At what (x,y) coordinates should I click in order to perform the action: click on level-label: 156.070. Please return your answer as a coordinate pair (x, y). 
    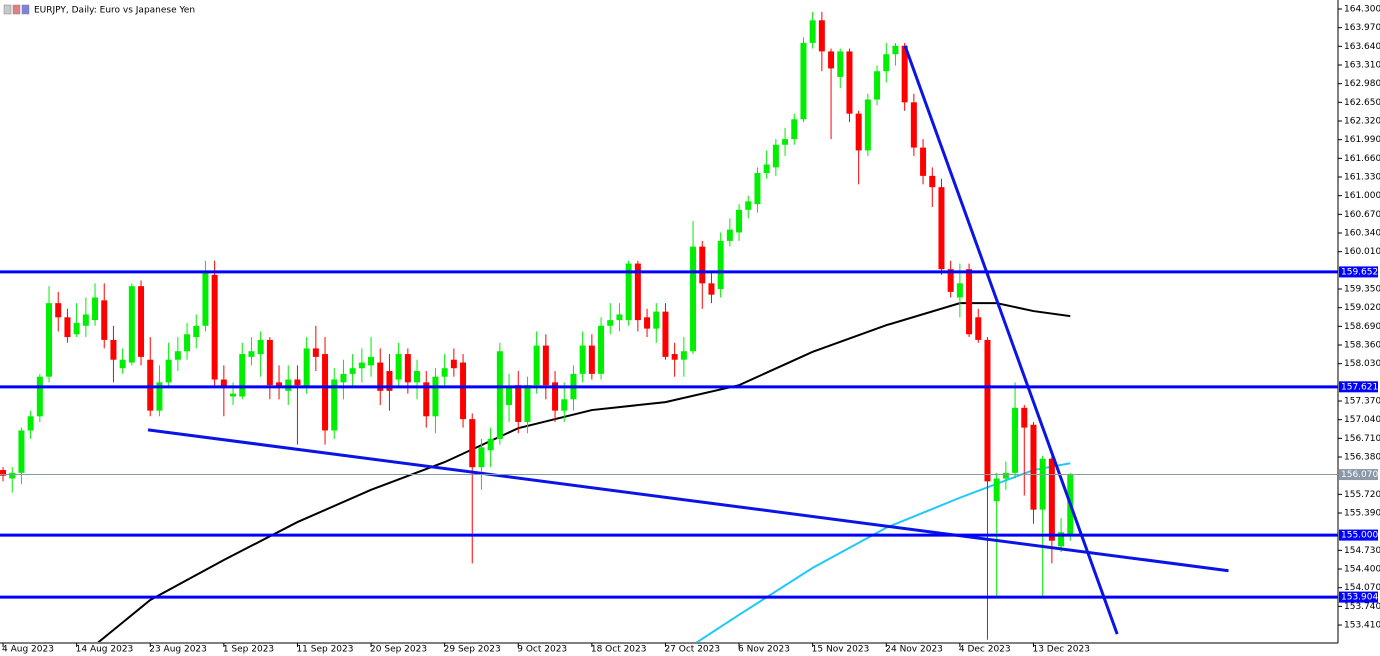
    Looking at the image, I should click on (1359, 475).